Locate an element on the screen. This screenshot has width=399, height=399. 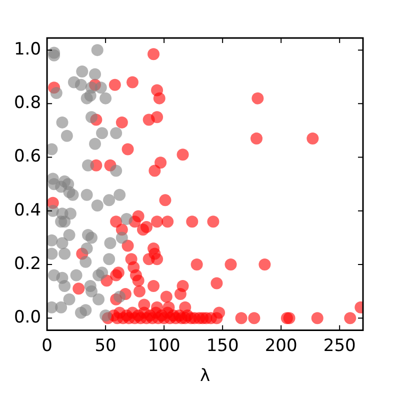
x-tick-label: 0 is located at coordinates (47, 346).